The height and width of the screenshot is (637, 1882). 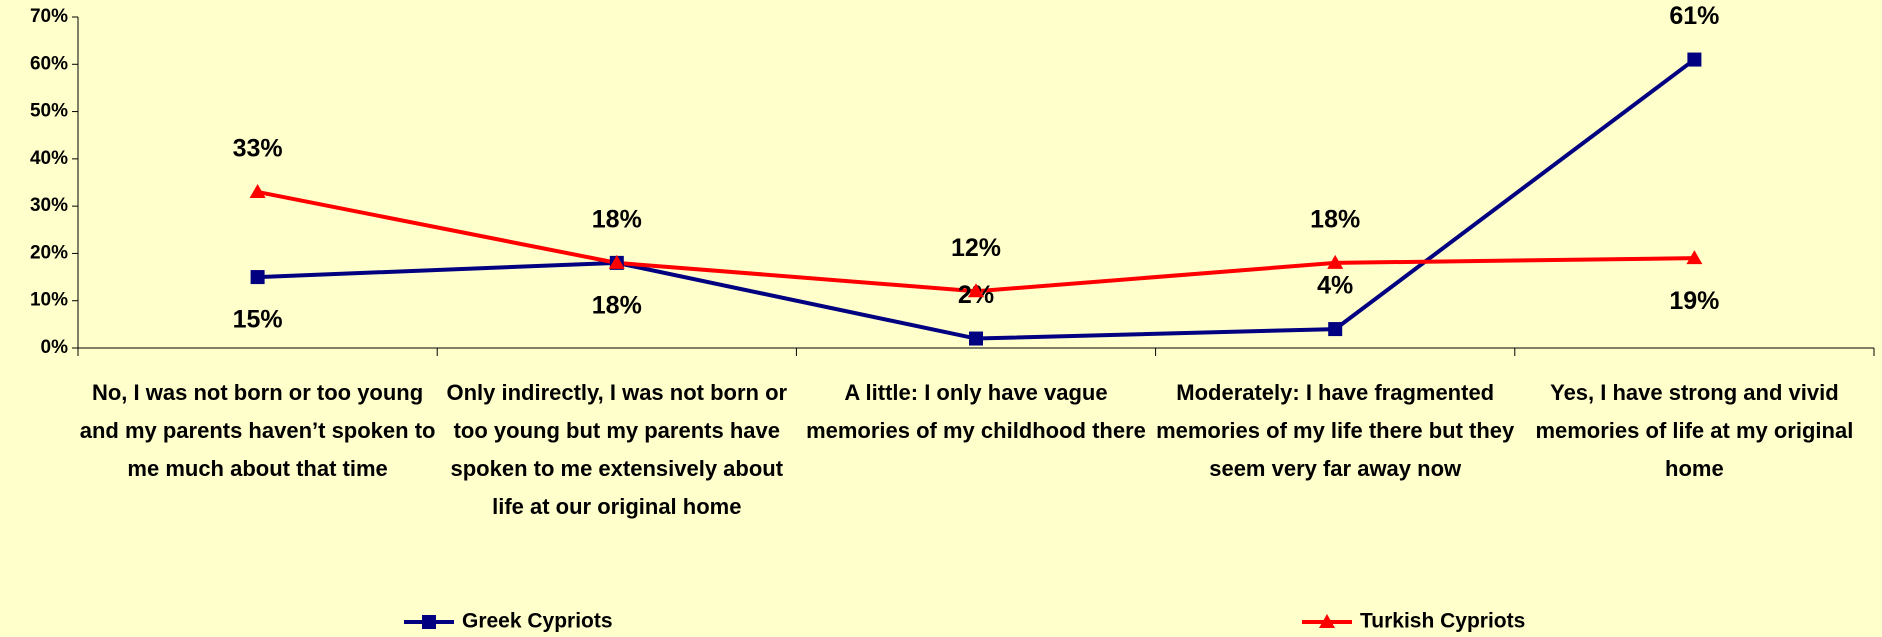 I want to click on data-label: 4%, so click(x=1335, y=286).